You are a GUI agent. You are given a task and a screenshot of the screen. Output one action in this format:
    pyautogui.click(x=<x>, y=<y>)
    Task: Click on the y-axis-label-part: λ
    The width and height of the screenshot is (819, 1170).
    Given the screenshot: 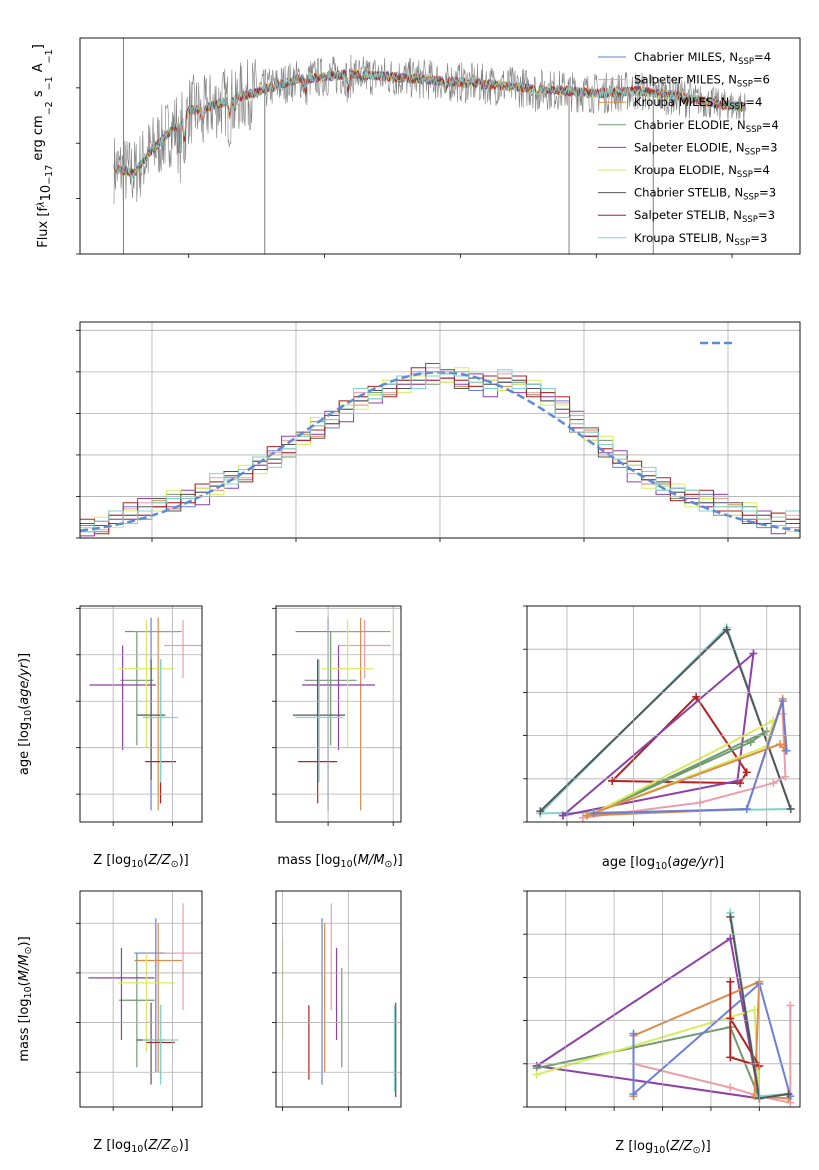 What is the action you would take?
    pyautogui.click(x=41, y=204)
    